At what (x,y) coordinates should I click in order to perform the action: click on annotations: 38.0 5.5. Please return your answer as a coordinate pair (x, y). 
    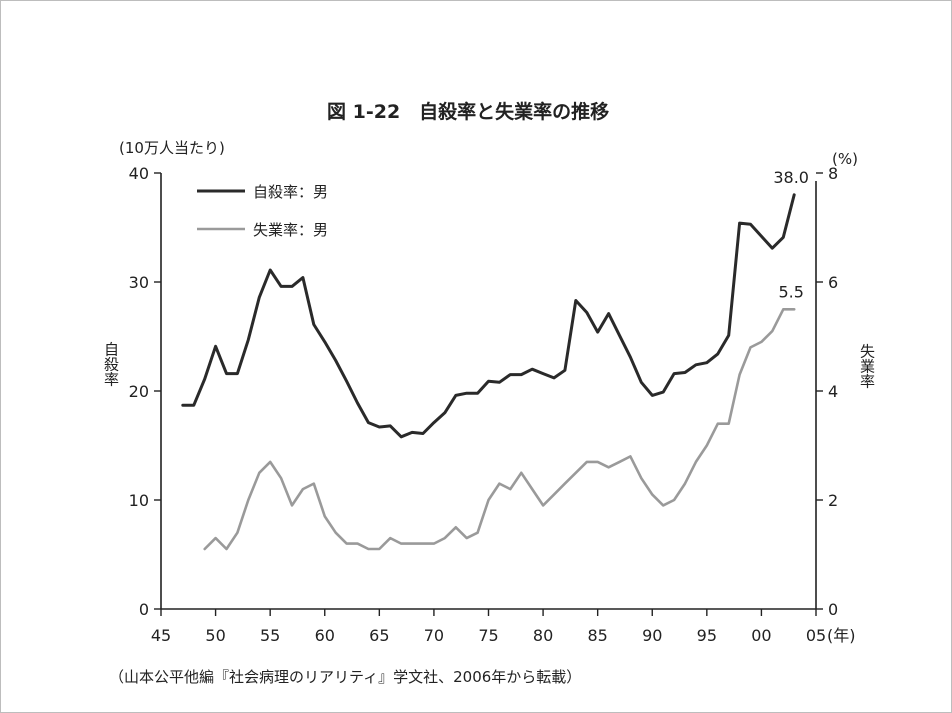
    Looking at the image, I should click on (791, 234).